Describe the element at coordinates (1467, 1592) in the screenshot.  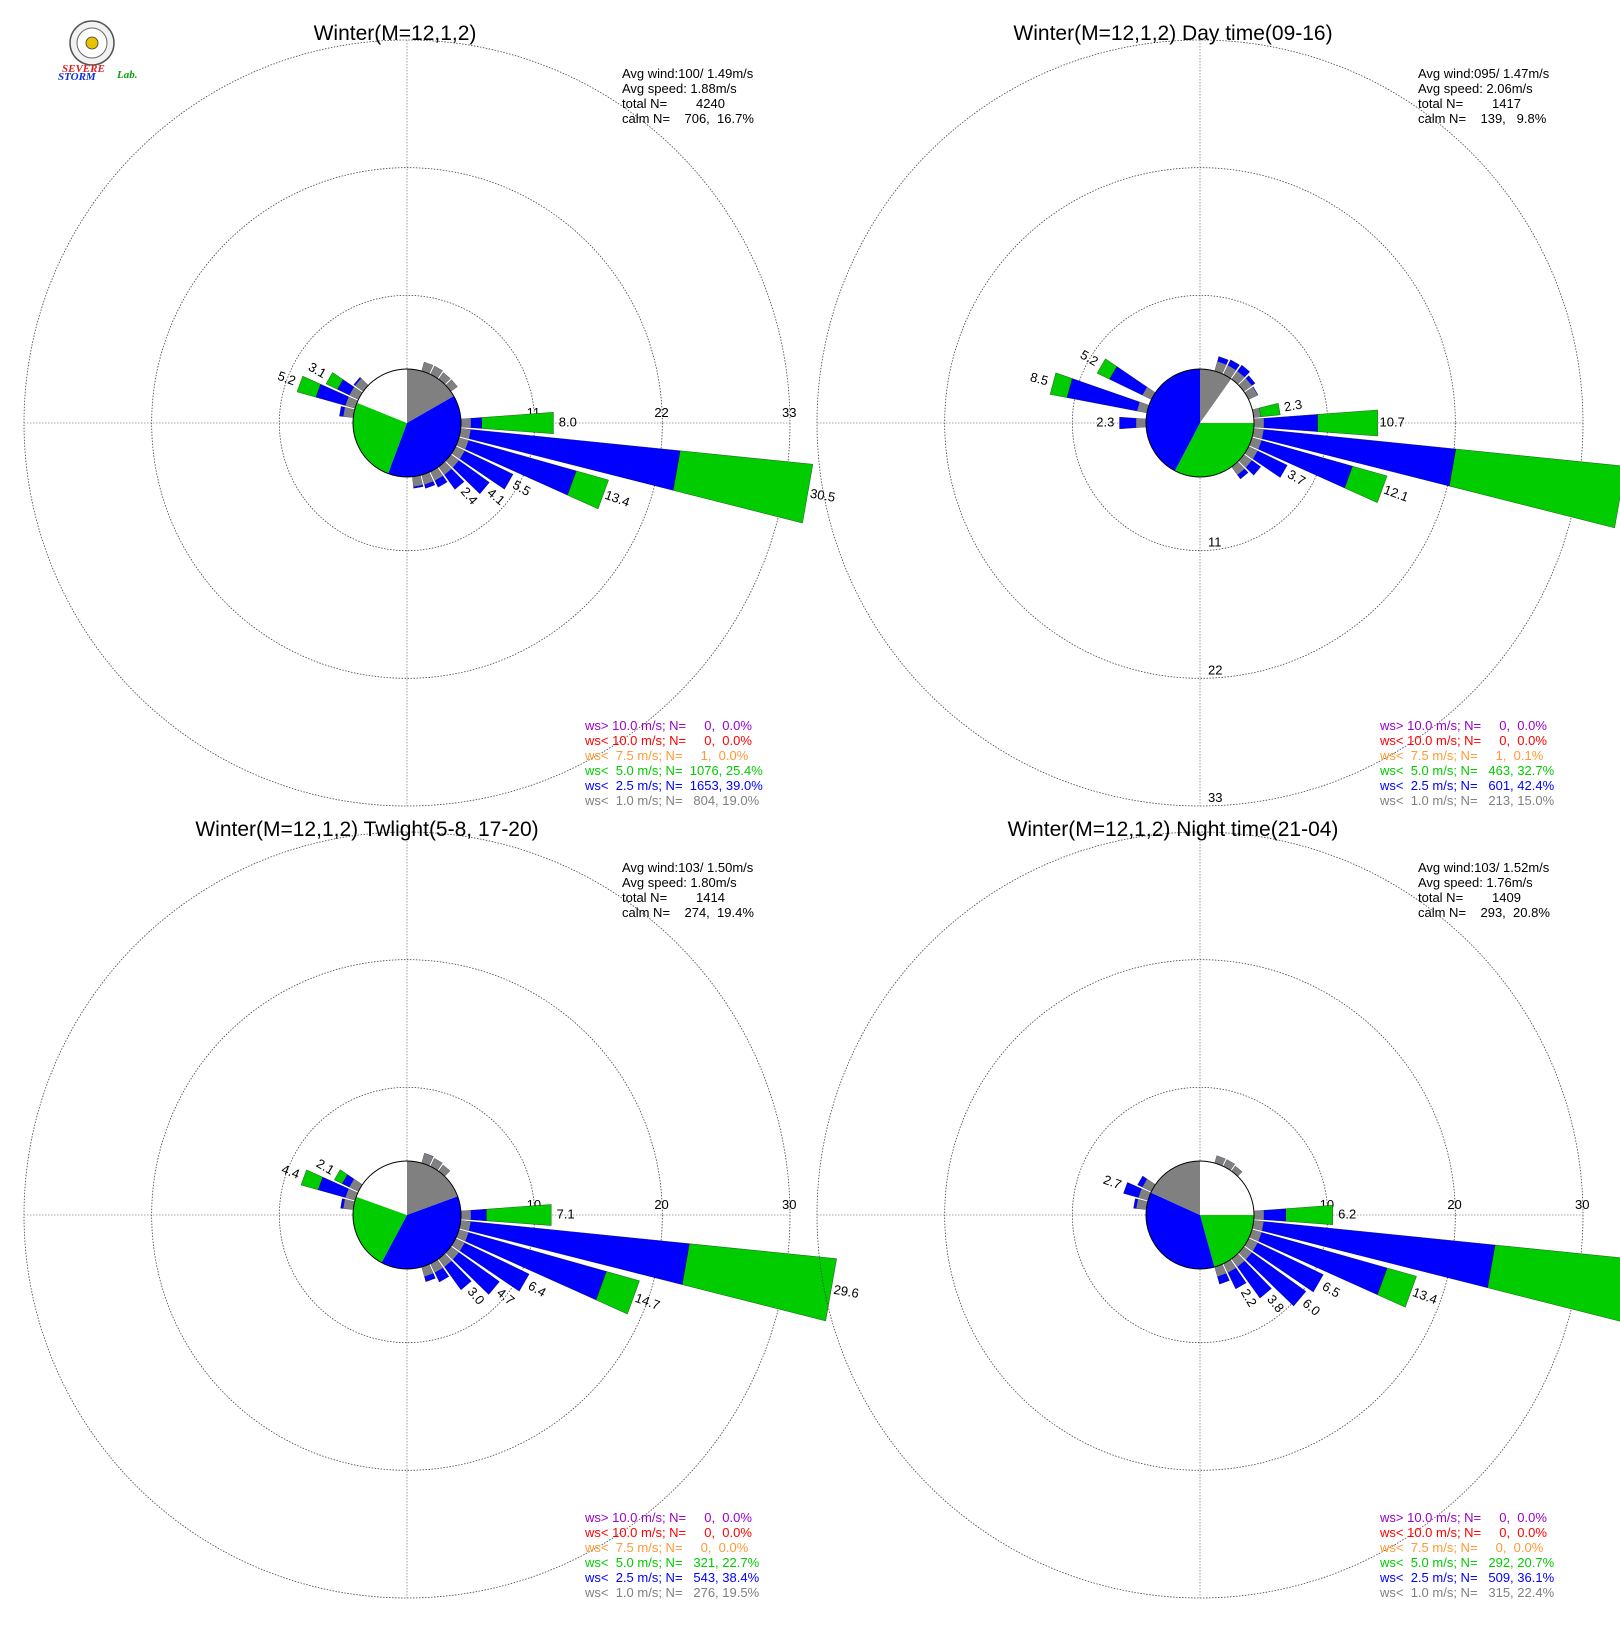
I see `legend-entry: ws< 1.0 m/s; N= 315, 22.4%` at that location.